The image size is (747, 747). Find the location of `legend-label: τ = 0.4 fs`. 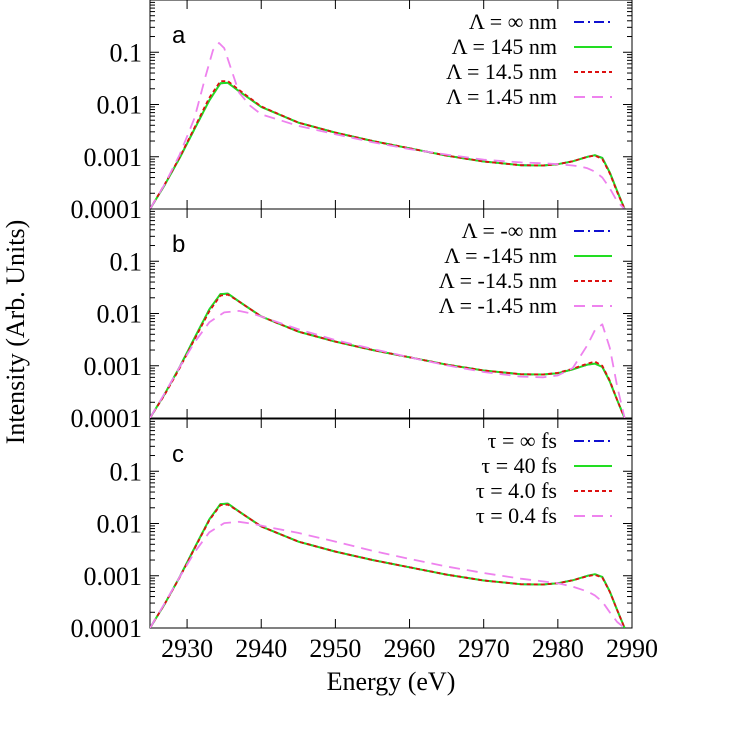

legend-label: τ = 0.4 fs is located at coordinates (516, 515).